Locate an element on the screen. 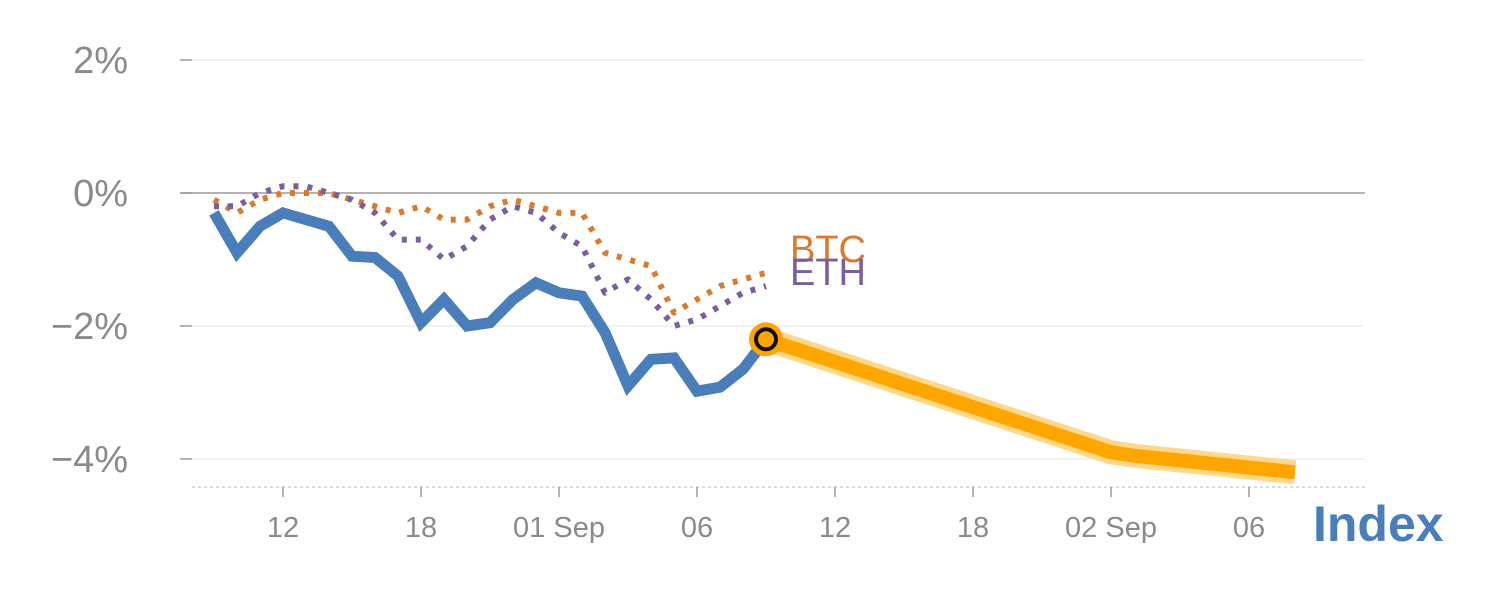  x-tick-label: 02 Sep is located at coordinates (1111, 528).